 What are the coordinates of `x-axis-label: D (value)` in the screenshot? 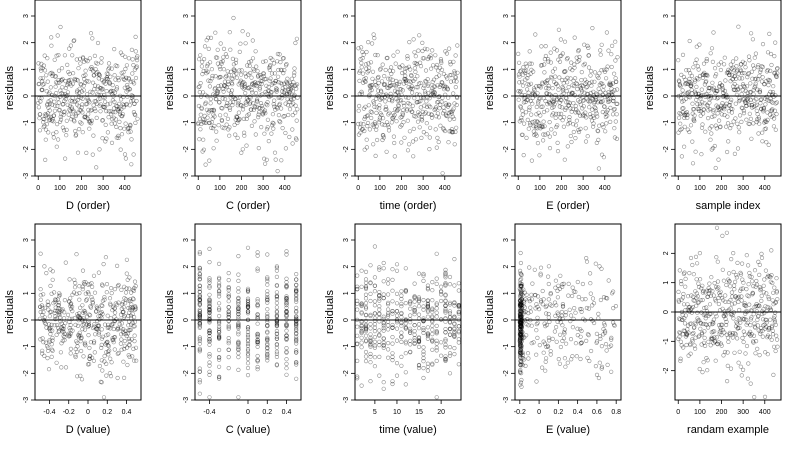 It's located at (88, 430).